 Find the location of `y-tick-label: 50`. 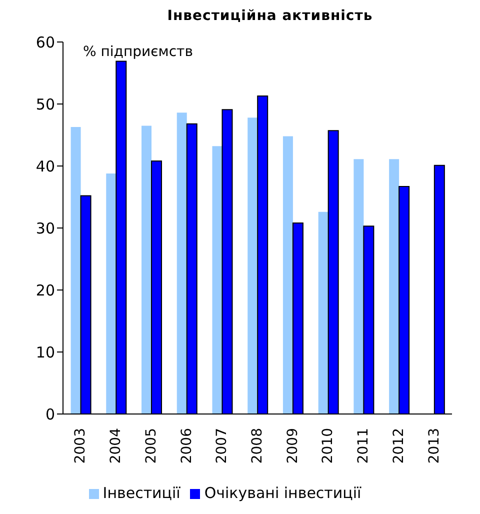

y-tick-label: 50 is located at coordinates (45, 104).